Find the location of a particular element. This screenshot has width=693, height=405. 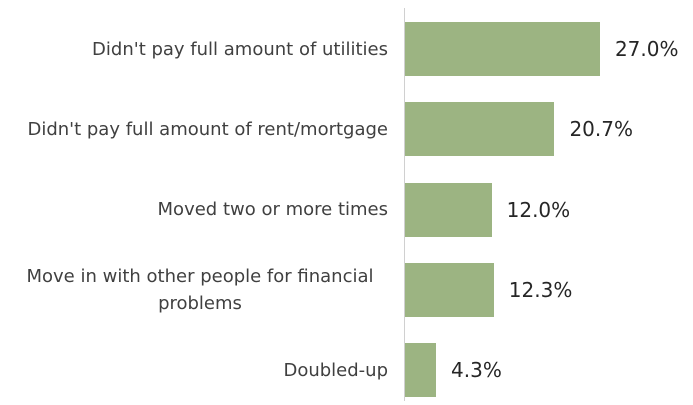

value-label: 20.7% is located at coordinates (601, 129).